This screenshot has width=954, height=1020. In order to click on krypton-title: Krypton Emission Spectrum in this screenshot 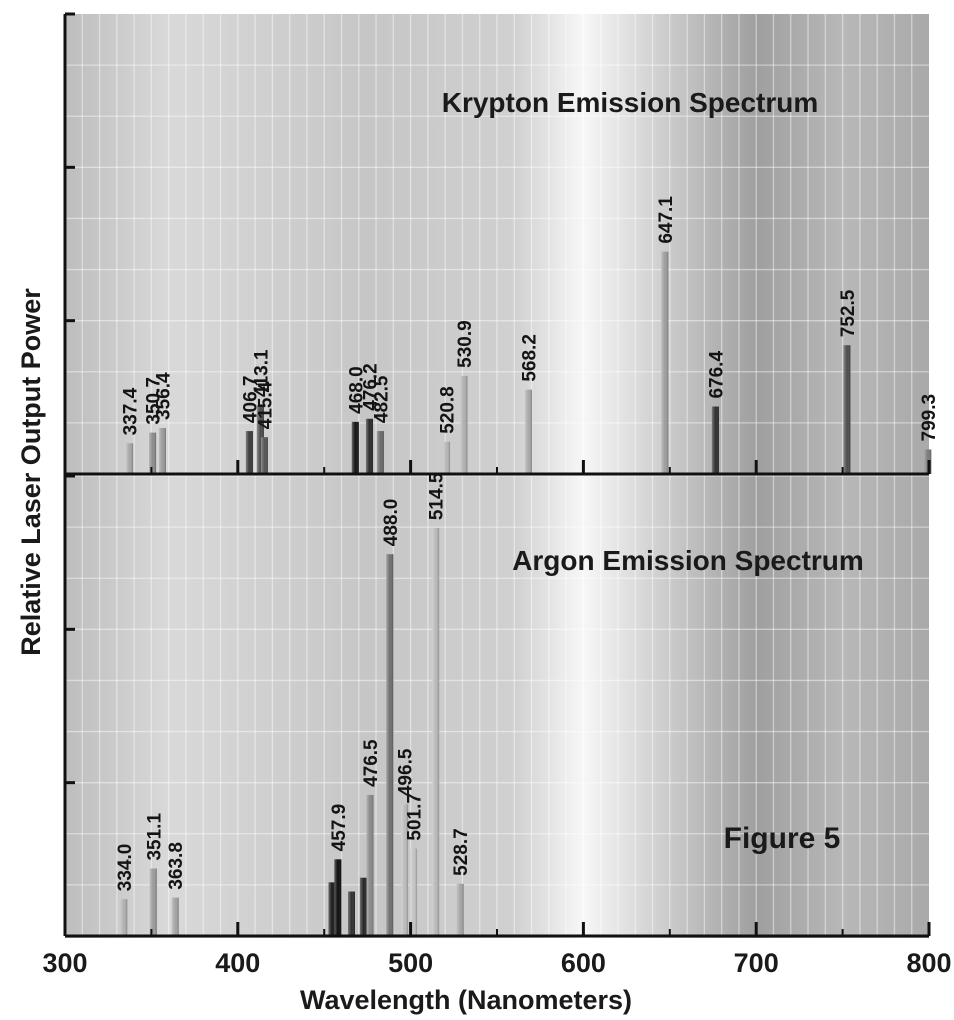, I will do `click(630, 102)`.